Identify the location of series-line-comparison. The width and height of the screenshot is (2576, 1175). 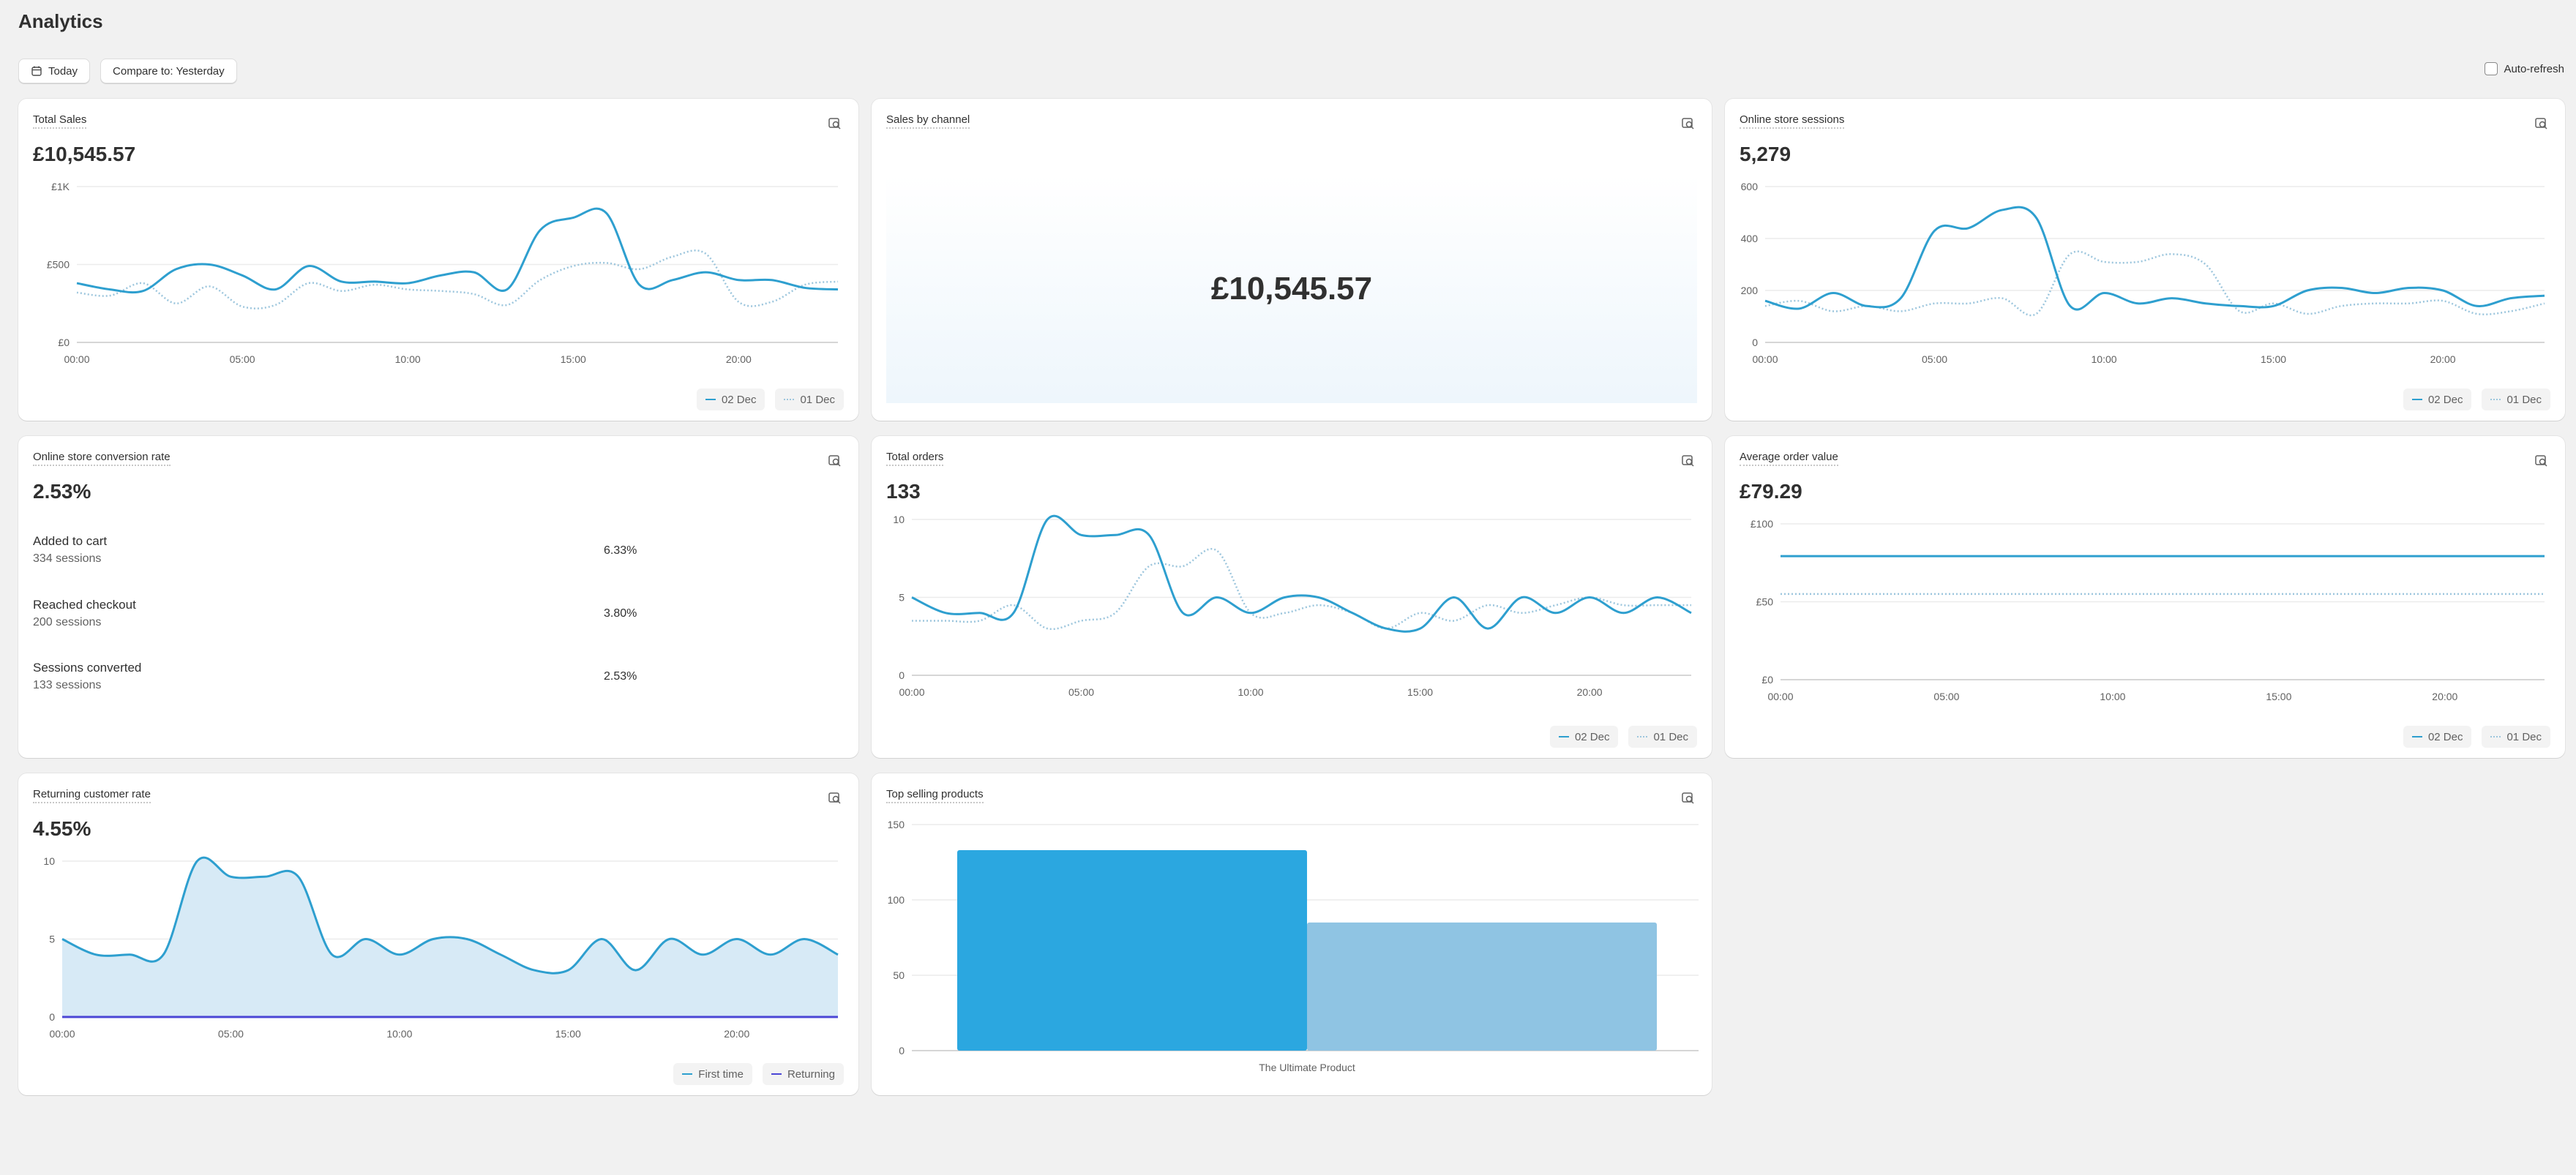
(457, 279).